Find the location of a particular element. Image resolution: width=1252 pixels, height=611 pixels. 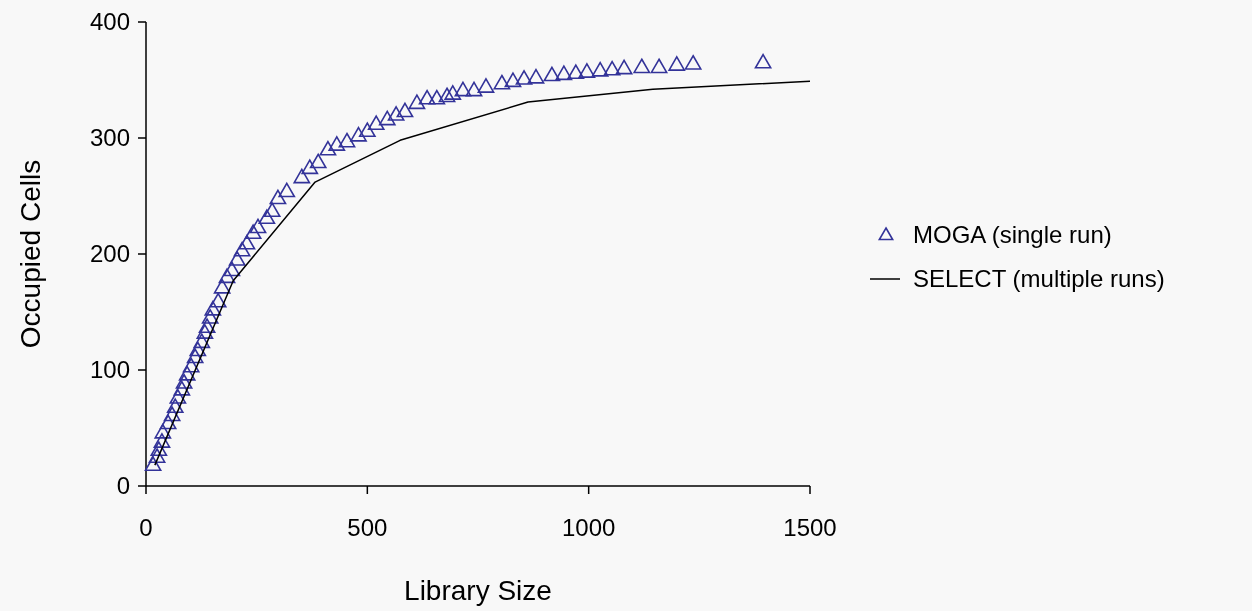

y-tick-label: 100 is located at coordinates (109, 370).